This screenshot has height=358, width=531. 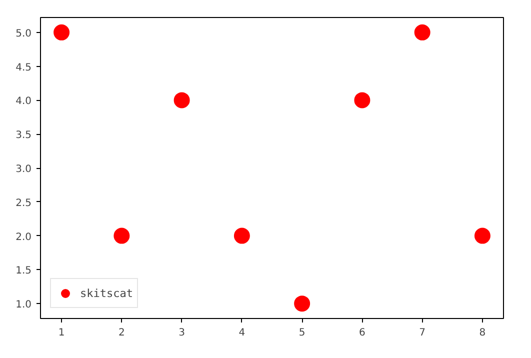 What do you see at coordinates (24, 136) in the screenshot?
I see `y-tick-label: 3.5` at bounding box center [24, 136].